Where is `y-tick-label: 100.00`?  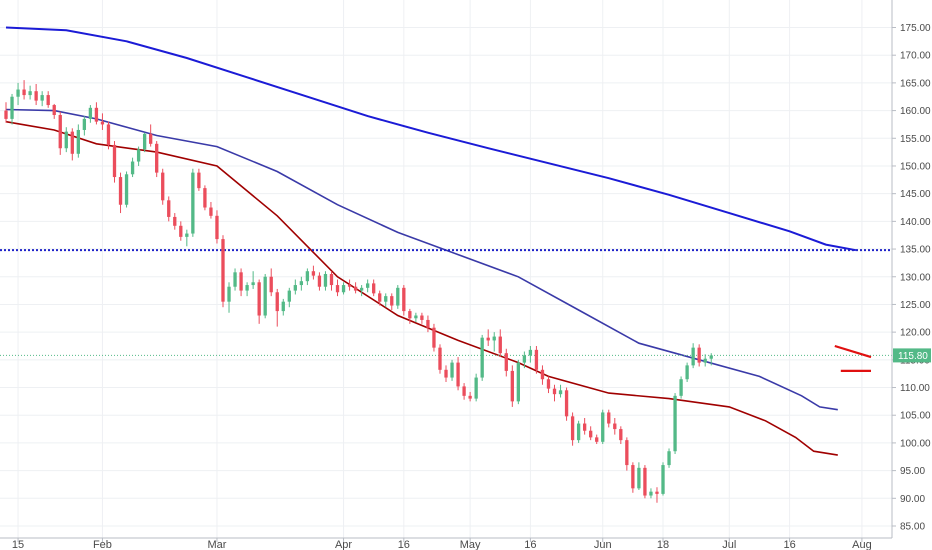 y-tick-label: 100.00 is located at coordinates (915, 443).